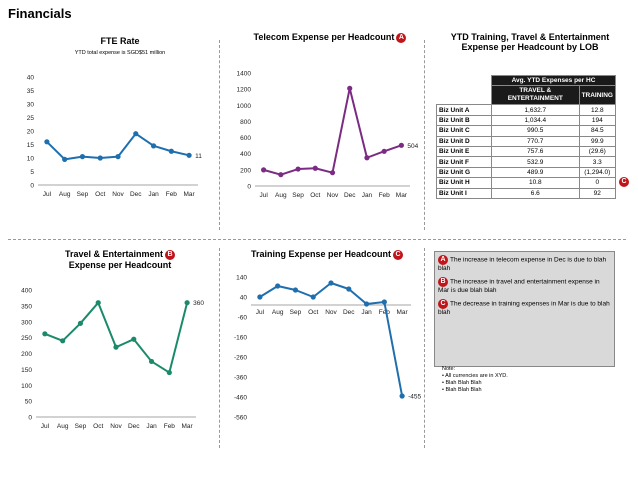  I want to click on y-tick-label: 300, so click(26, 322).